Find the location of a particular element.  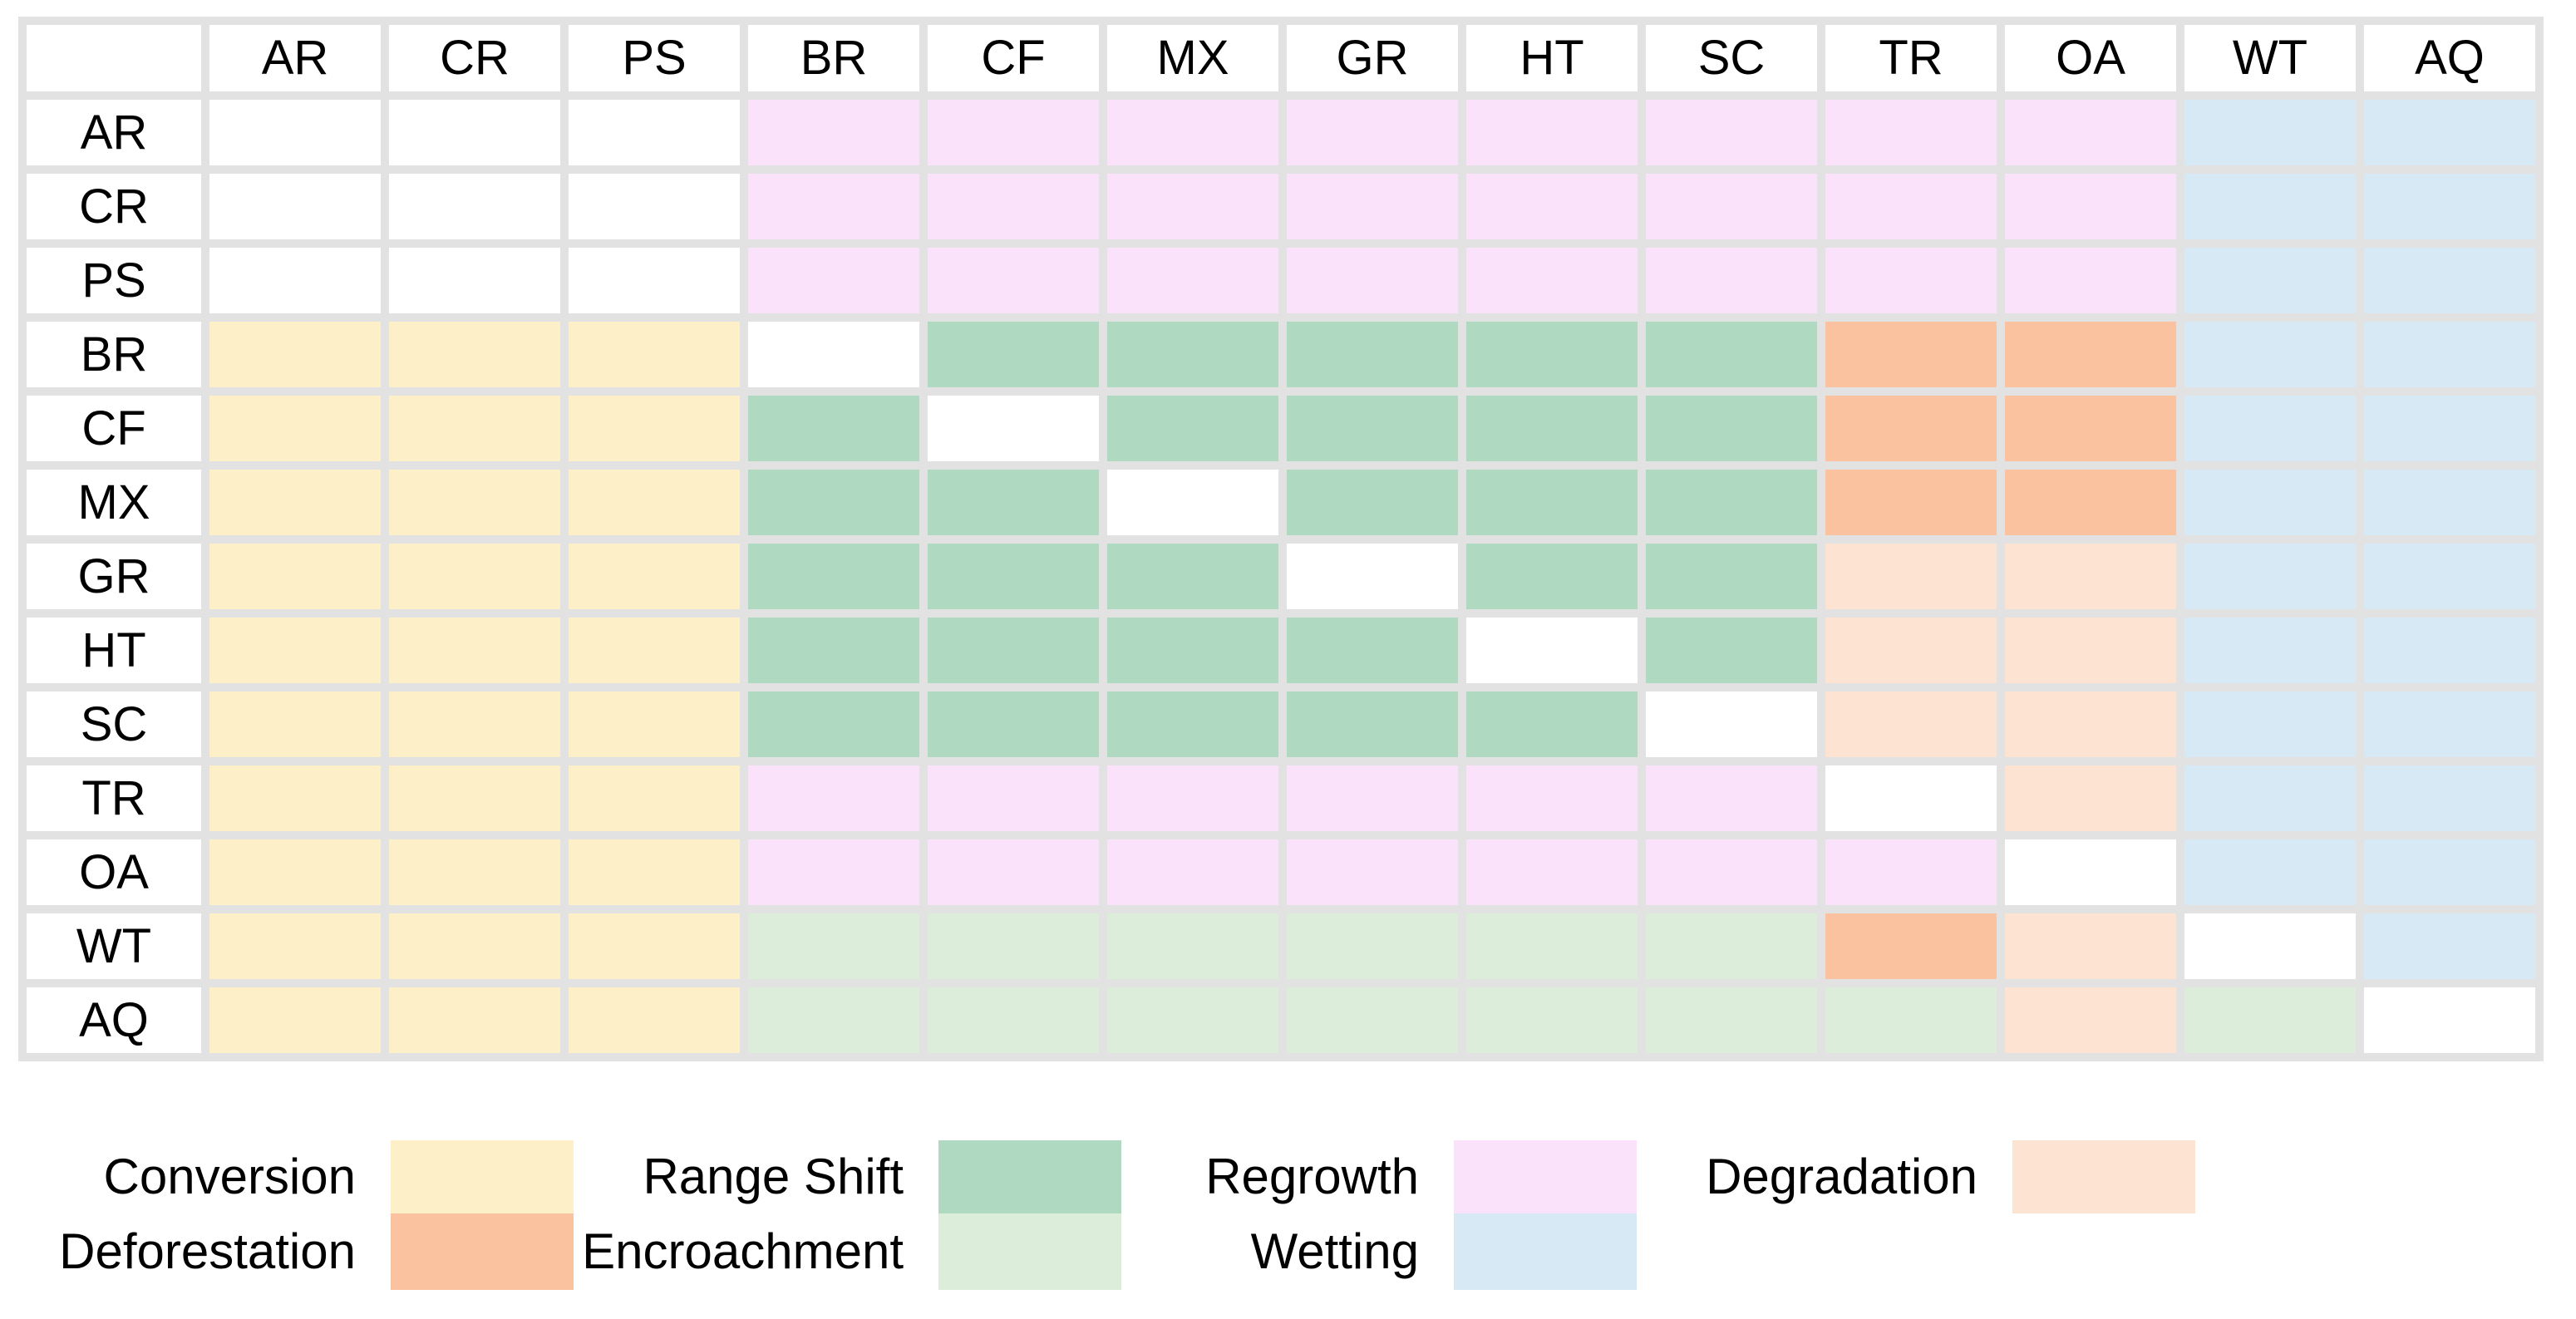

matrix-cell-OA-CR is located at coordinates (474, 872).